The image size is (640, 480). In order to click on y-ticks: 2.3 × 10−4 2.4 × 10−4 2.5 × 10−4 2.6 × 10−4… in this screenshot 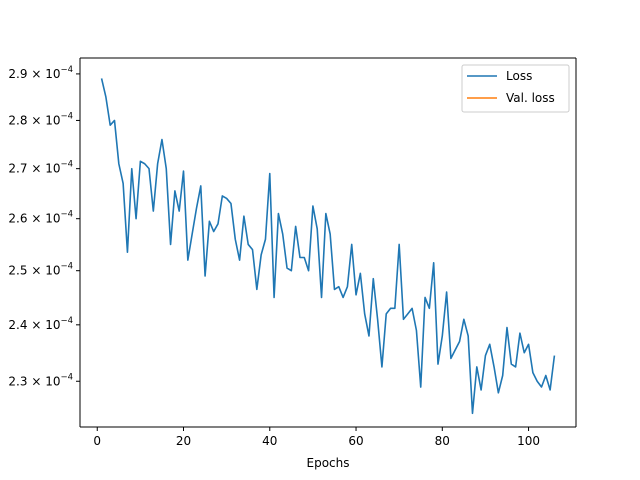, I will do `click(44, 226)`.